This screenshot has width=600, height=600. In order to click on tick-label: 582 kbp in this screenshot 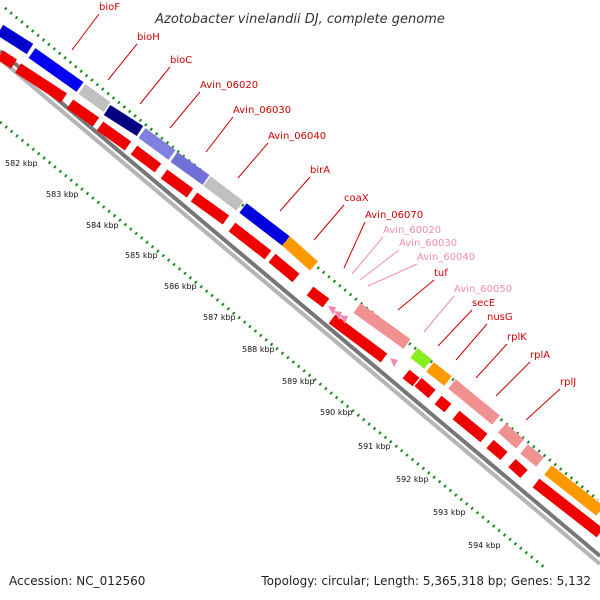, I will do `click(21, 163)`.